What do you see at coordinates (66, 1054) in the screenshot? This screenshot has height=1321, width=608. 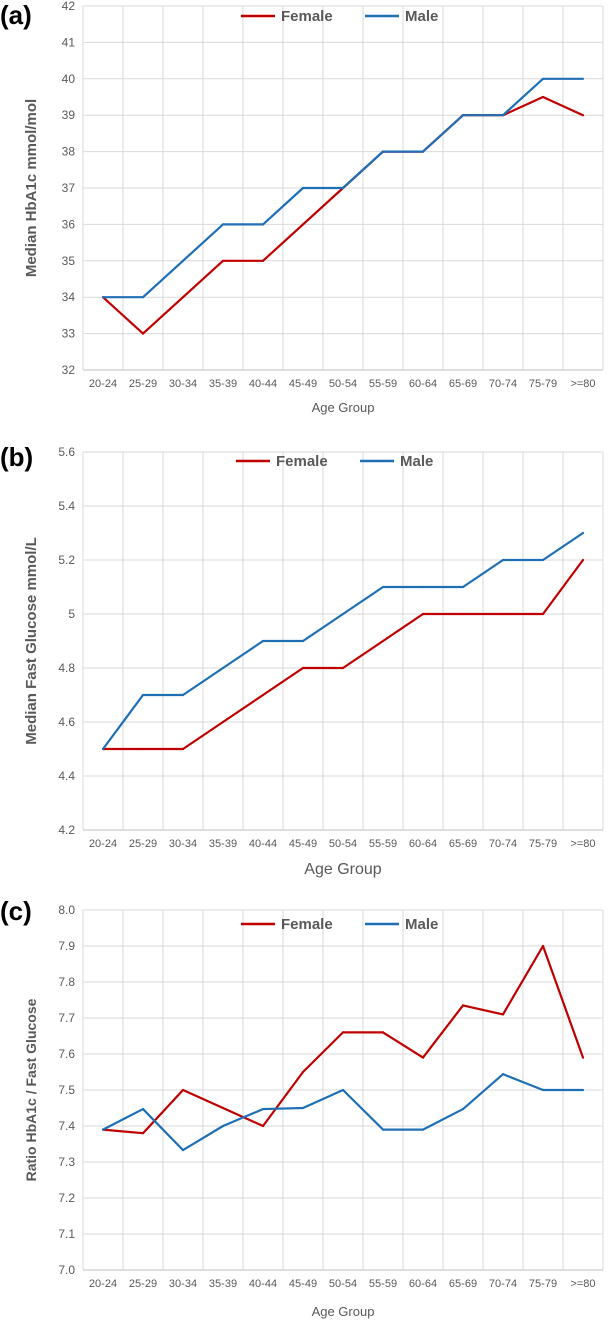 I see `y-tick-label: 7.6` at bounding box center [66, 1054].